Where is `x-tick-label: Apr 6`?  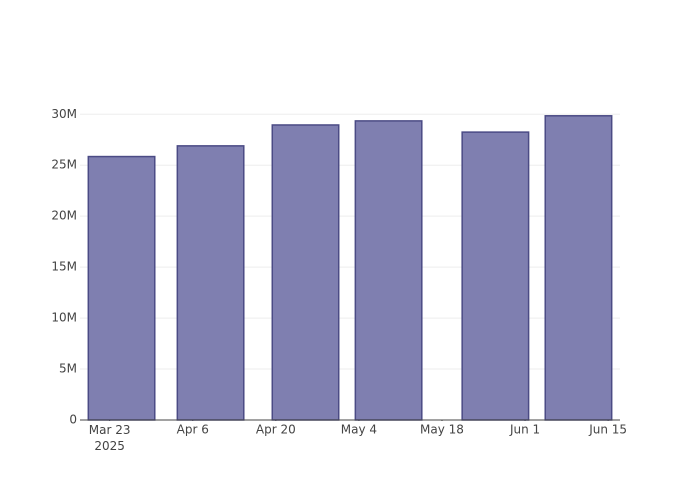 x-tick-label: Apr 6 is located at coordinates (193, 430).